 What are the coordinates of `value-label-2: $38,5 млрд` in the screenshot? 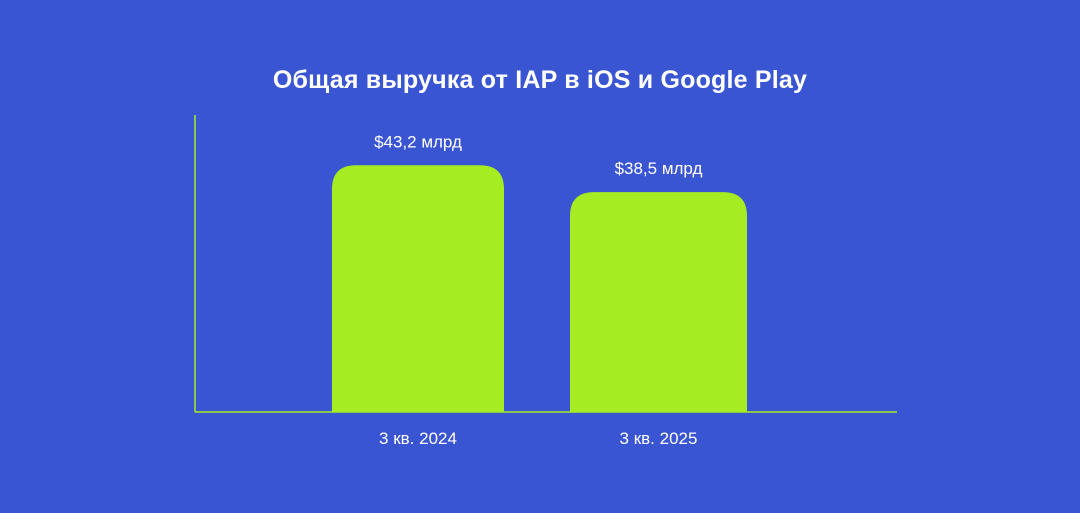 It's located at (659, 168).